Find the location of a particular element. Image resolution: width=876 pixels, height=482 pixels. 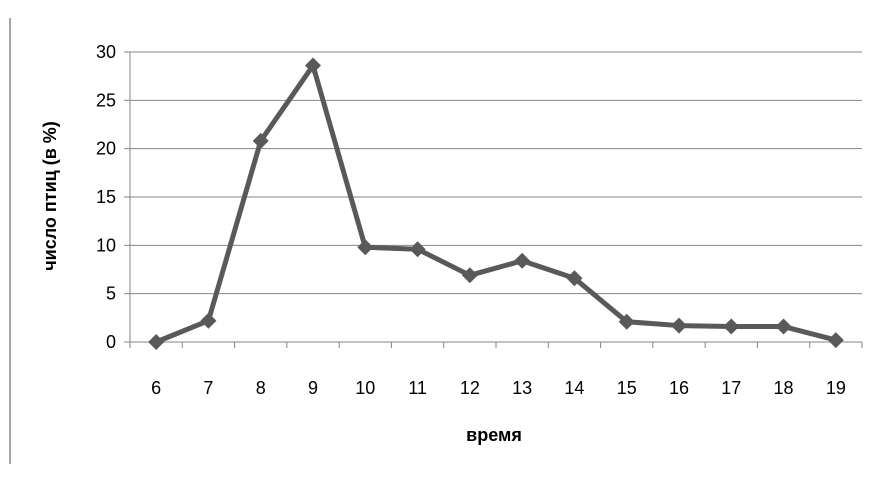

x-tick-label: 14 is located at coordinates (574, 388).